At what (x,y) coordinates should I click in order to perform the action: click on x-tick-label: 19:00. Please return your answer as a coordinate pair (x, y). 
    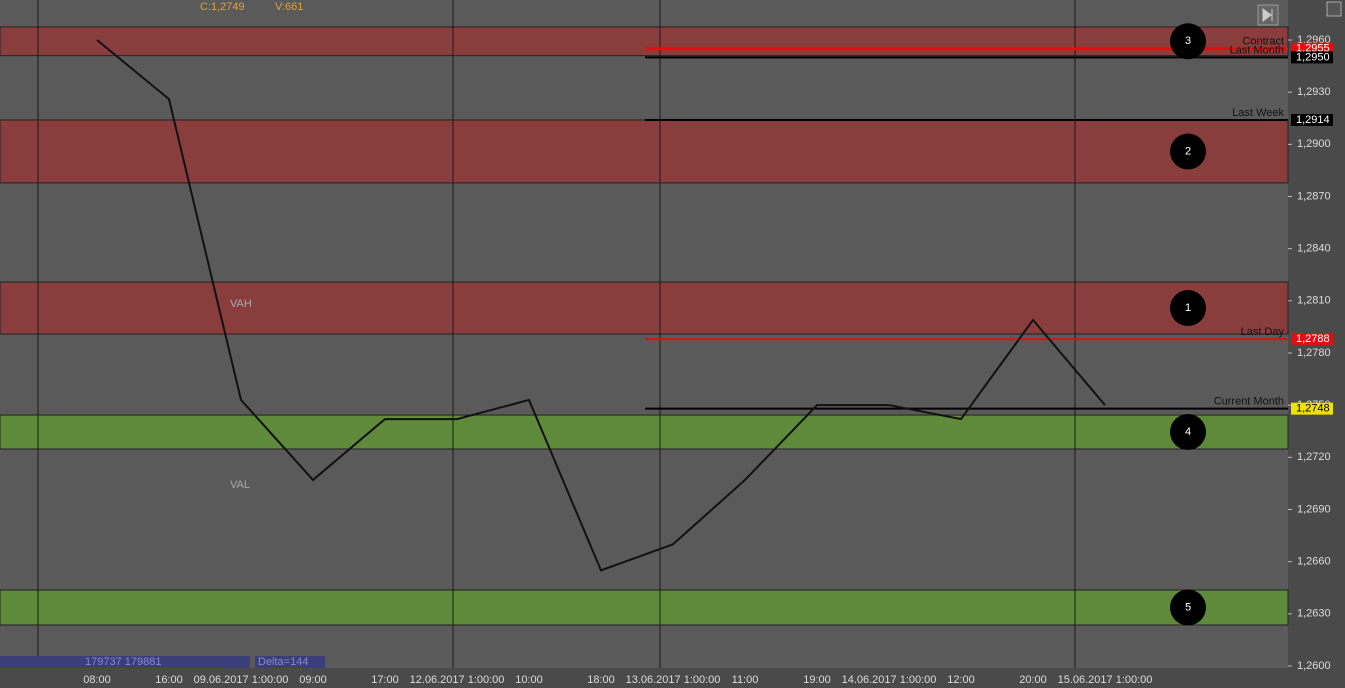
    Looking at the image, I should click on (817, 680).